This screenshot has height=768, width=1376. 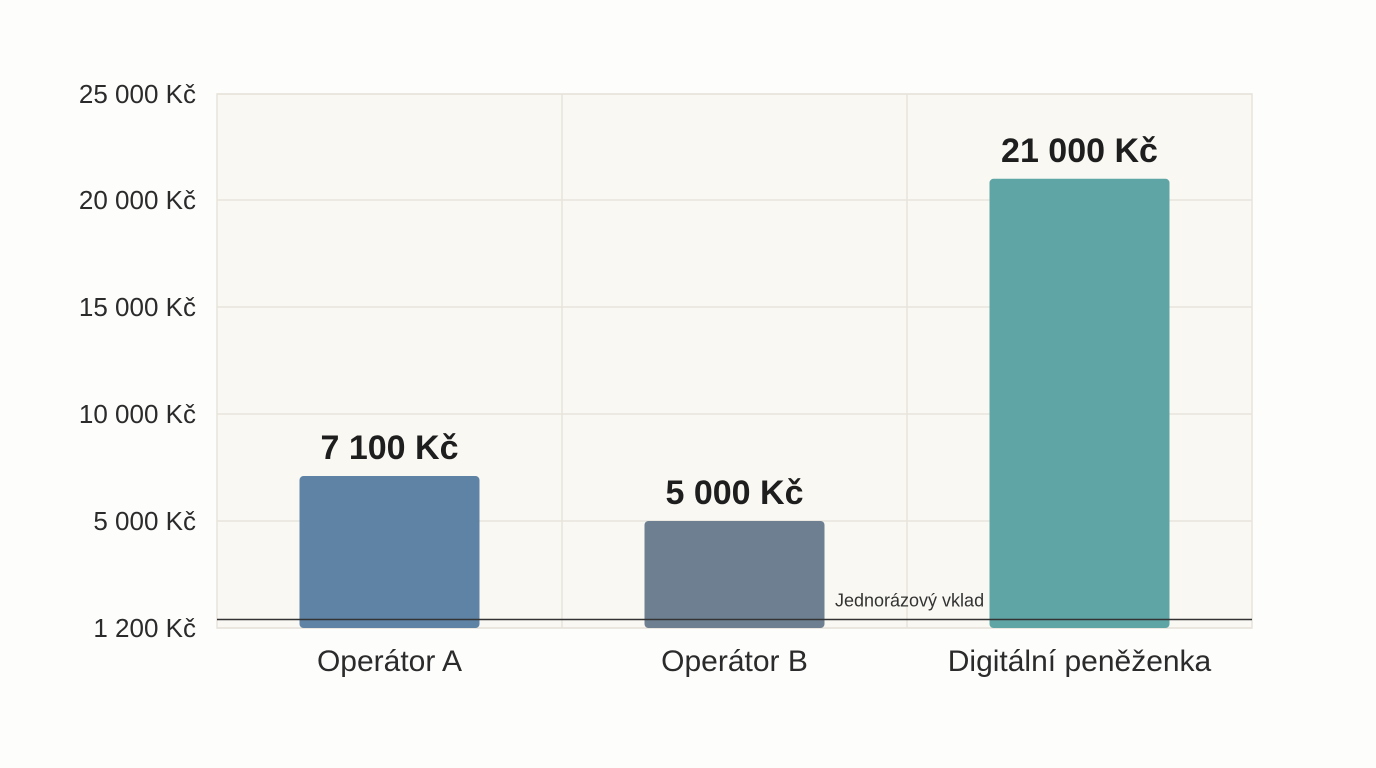 I want to click on y-tick-label: 10 000 Kč, so click(x=137, y=414).